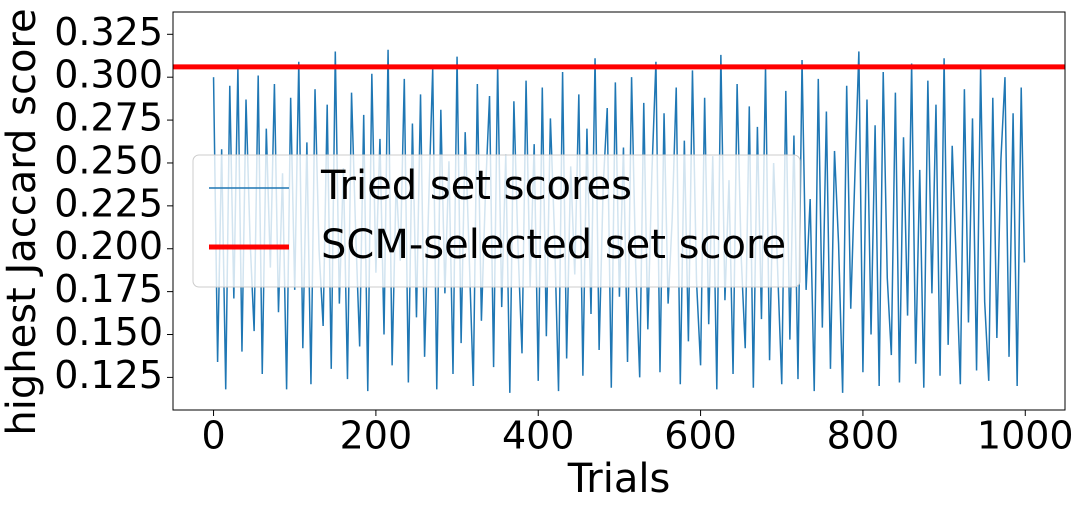 This screenshot has width=1082, height=509. What do you see at coordinates (108, 75) in the screenshot?
I see `y-tick-label: 0.300` at bounding box center [108, 75].